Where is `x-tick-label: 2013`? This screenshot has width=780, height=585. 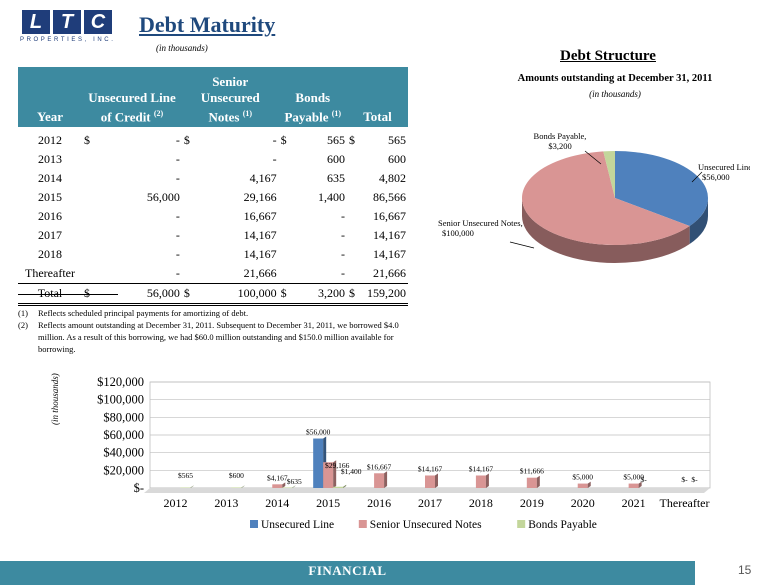
x-tick-label: 2013 is located at coordinates (226, 503).